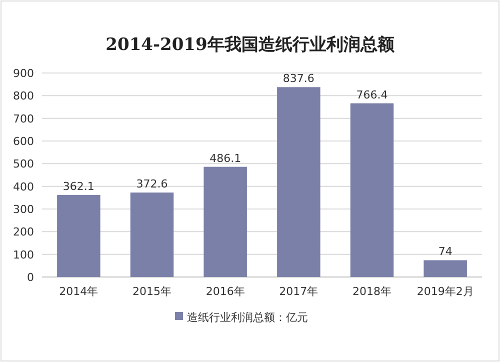  I want to click on y-tick-label: 500, so click(23, 164).